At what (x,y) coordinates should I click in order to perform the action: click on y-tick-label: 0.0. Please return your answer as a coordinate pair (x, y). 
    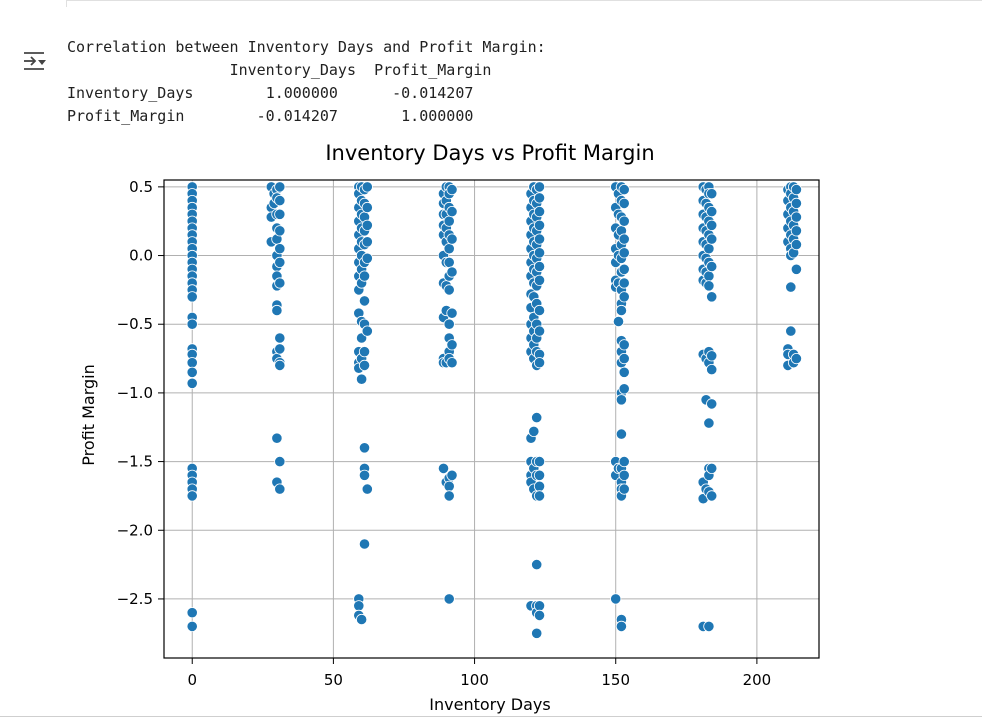
    Looking at the image, I should click on (141, 256).